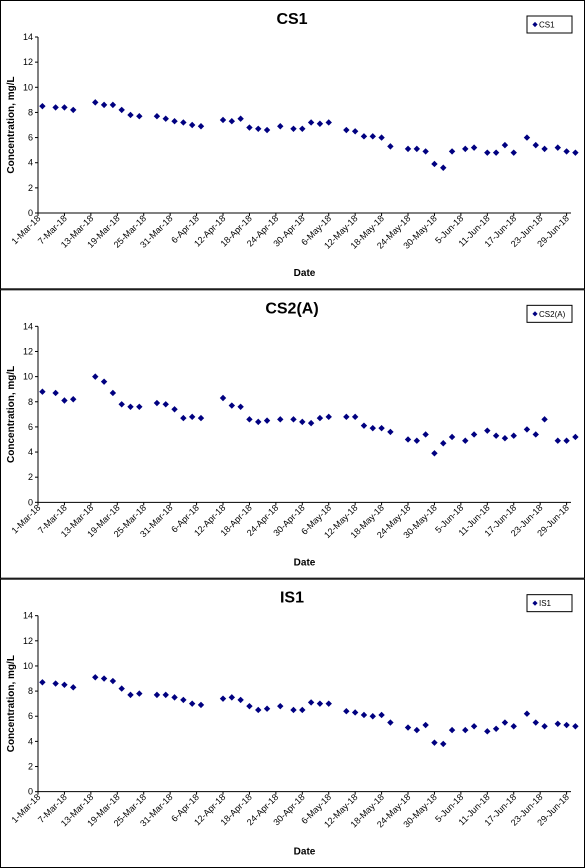 The height and width of the screenshot is (868, 585). What do you see at coordinates (309, 135) in the screenshot?
I see `series-CS1` at bounding box center [309, 135].